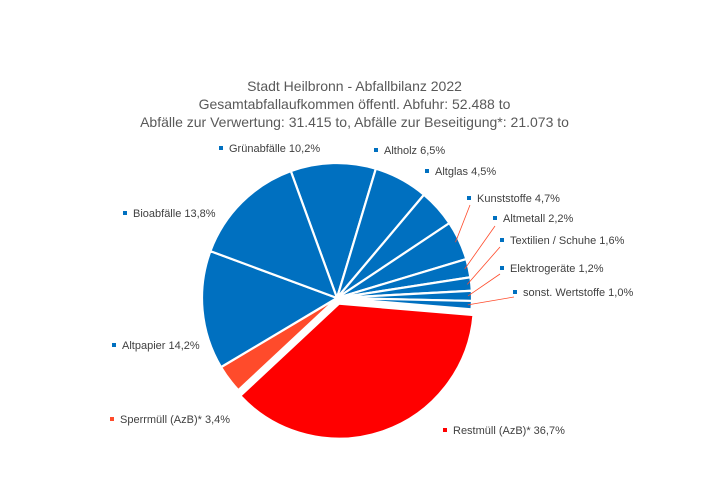 The height and width of the screenshot is (487, 709). What do you see at coordinates (509, 431) in the screenshot?
I see `slice-label: Restmüll (AzB)* 36,7%` at bounding box center [509, 431].